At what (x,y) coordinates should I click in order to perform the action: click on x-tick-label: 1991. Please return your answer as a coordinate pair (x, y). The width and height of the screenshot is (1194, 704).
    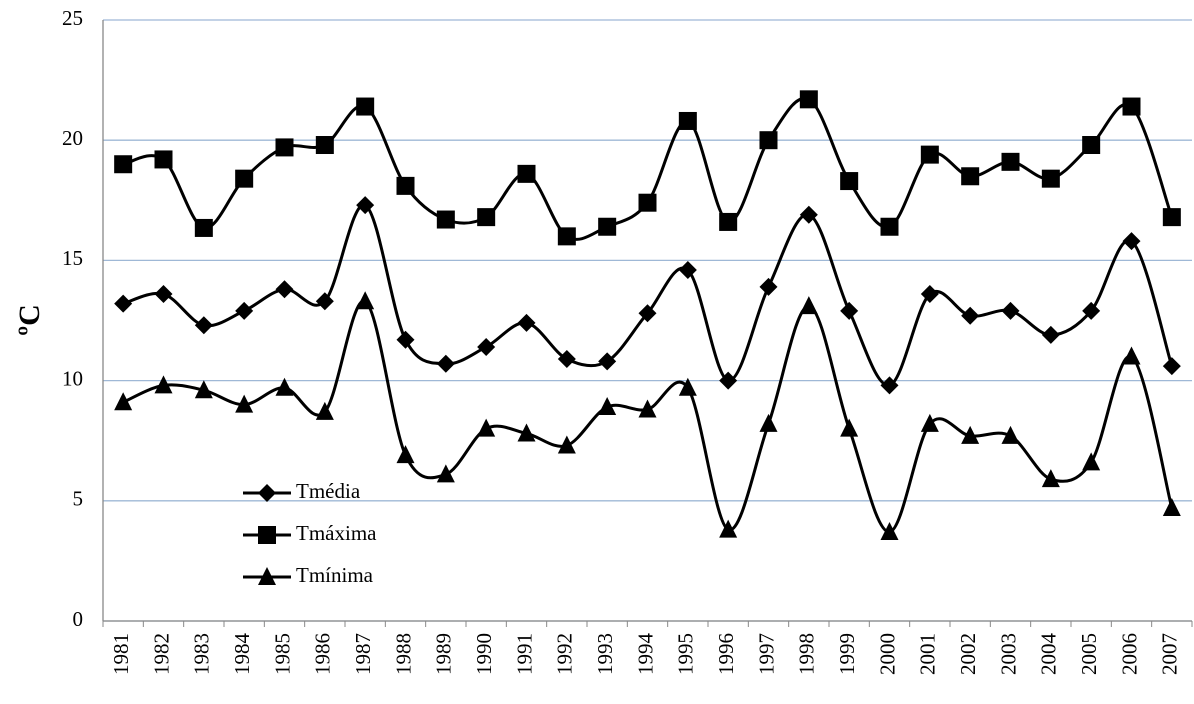
    Looking at the image, I should click on (524, 654).